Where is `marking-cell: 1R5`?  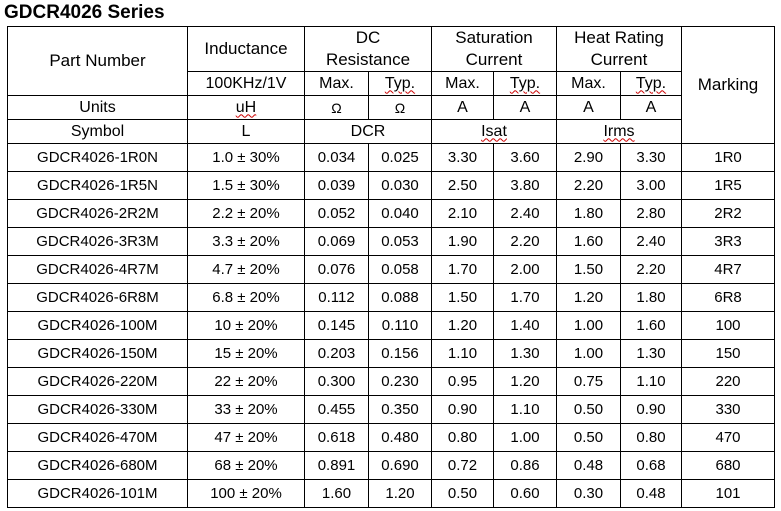 marking-cell: 1R5 is located at coordinates (728, 185).